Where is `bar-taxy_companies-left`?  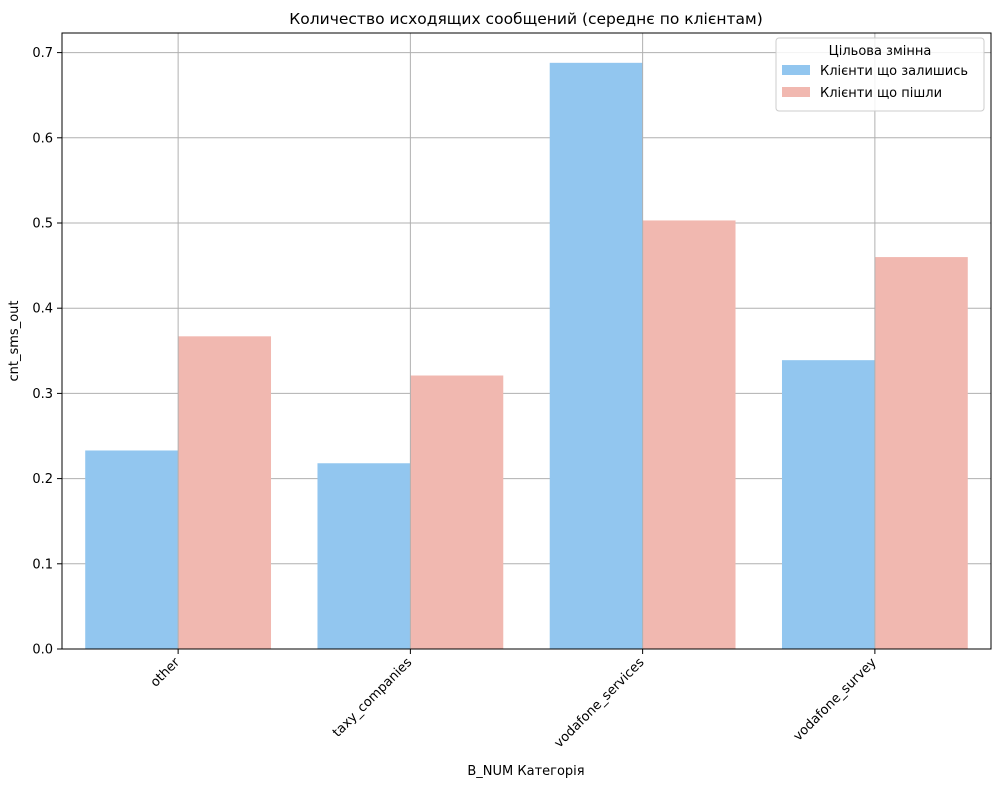 bar-taxy_companies-left is located at coordinates (456, 512).